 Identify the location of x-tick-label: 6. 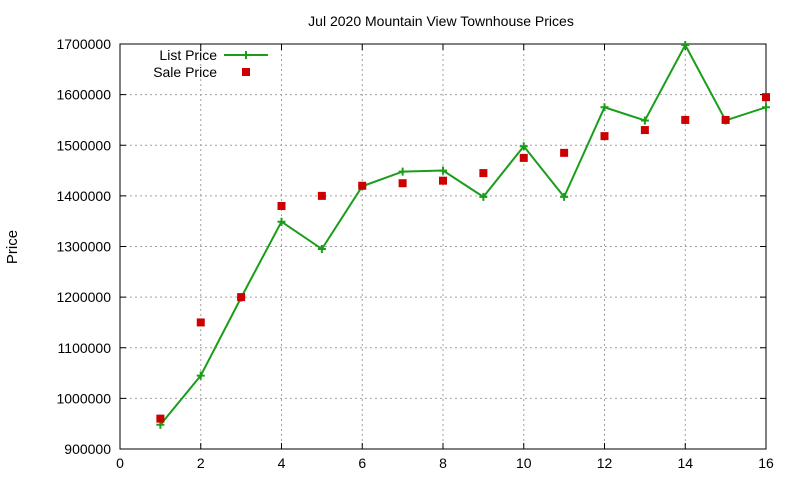
(362, 463).